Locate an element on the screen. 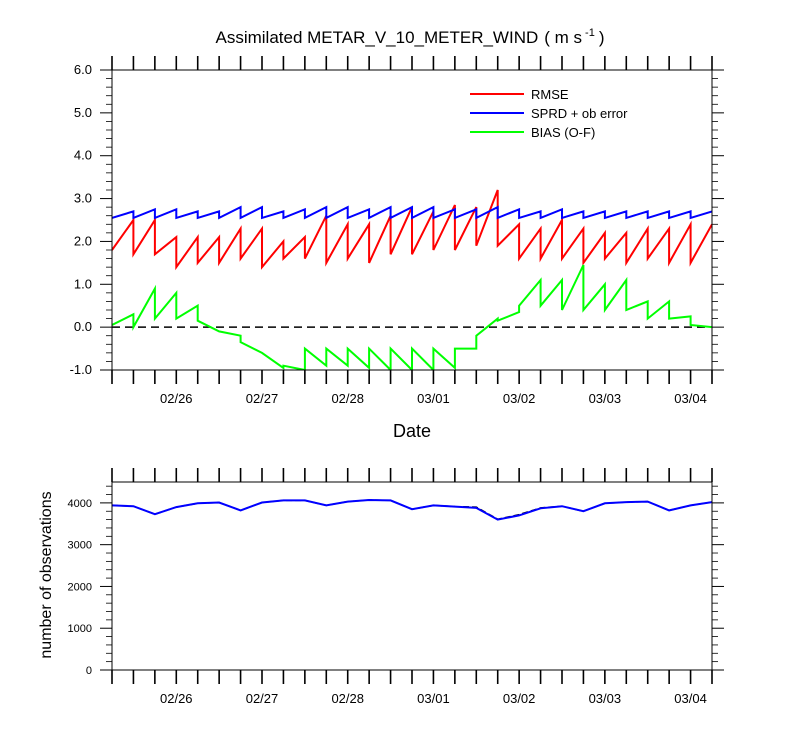  top-x-tick-labels: 02/26 02/27 02/28 03/01 03/02 03/03 03/04 is located at coordinates (433, 398).